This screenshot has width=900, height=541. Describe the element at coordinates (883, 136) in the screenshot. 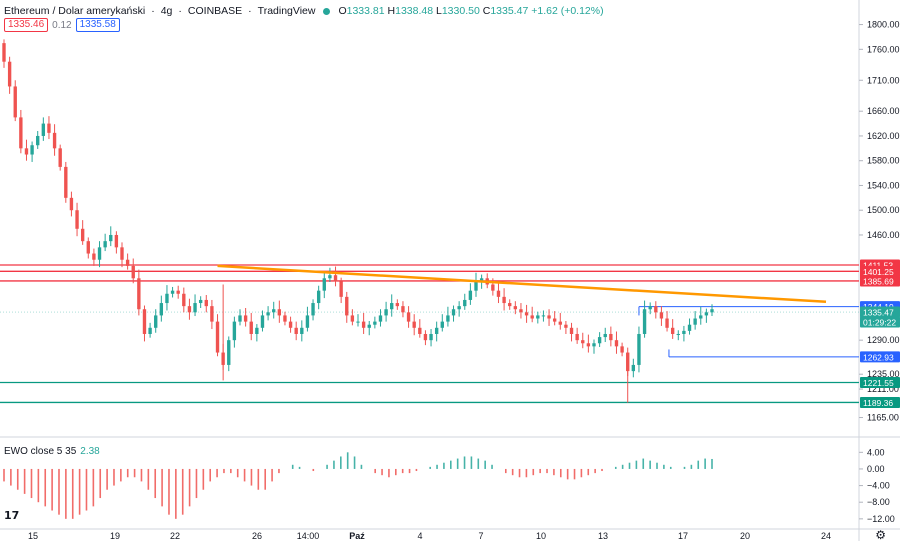

I see `price-tick-label: 1620.00` at that location.